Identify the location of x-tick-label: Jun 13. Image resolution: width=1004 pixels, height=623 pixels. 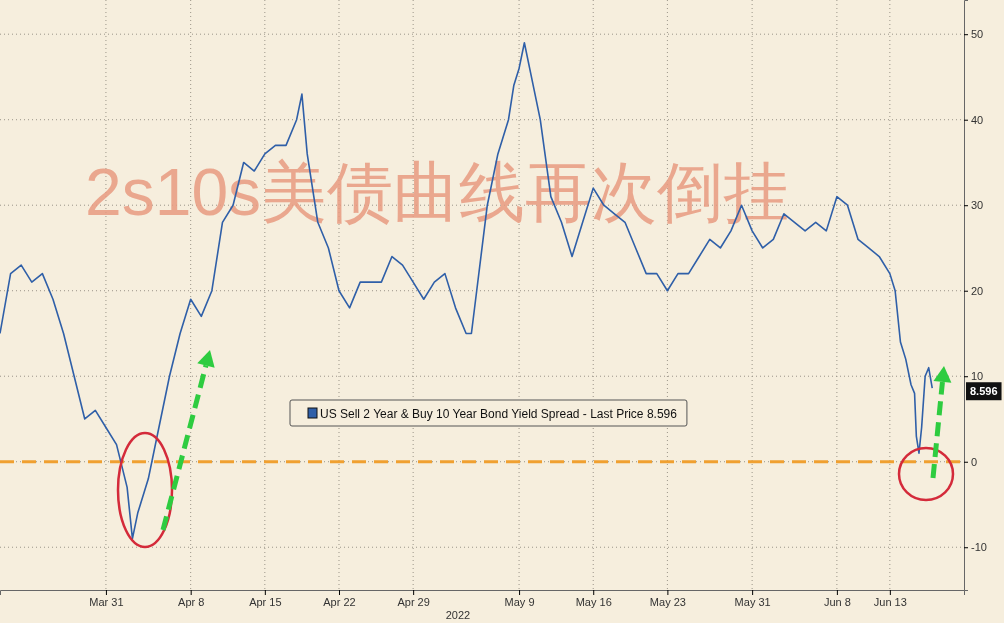
(890, 601).